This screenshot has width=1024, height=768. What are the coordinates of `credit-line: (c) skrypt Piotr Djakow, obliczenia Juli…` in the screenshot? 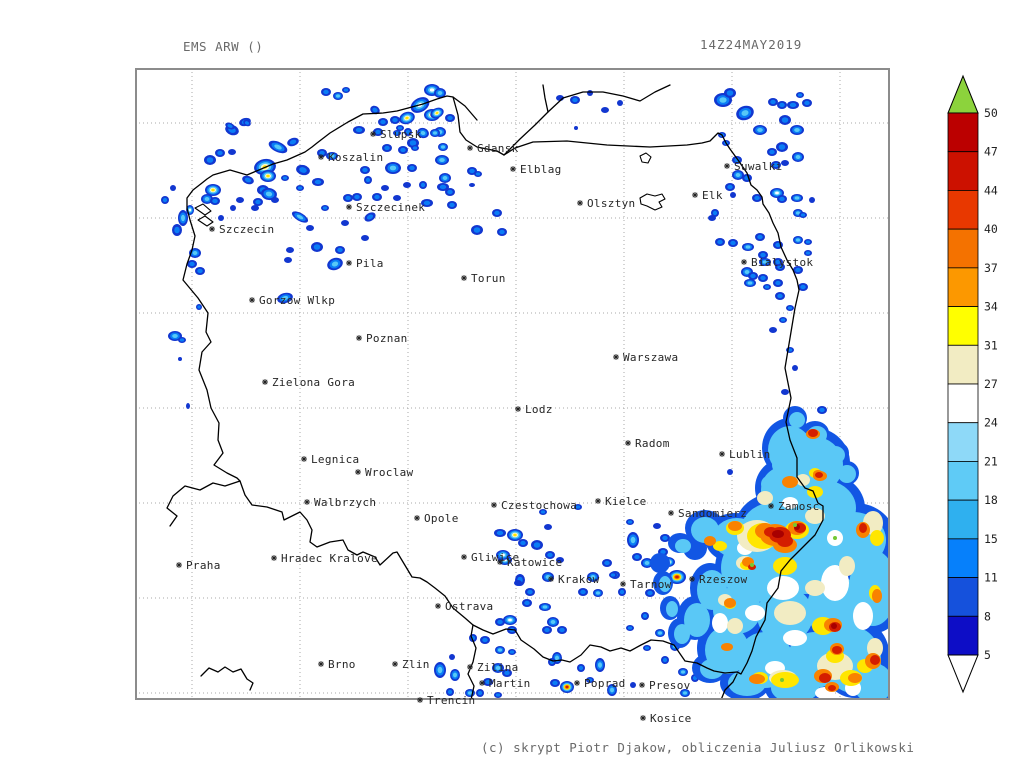 It's located at (698, 747).